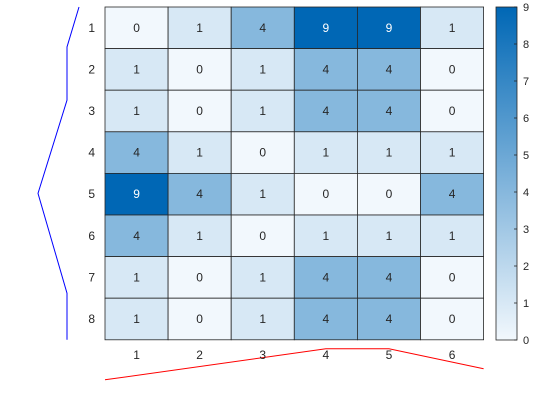 This screenshot has height=420, width=560. What do you see at coordinates (91, 153) in the screenshot?
I see `row-tick-label: 4` at bounding box center [91, 153].